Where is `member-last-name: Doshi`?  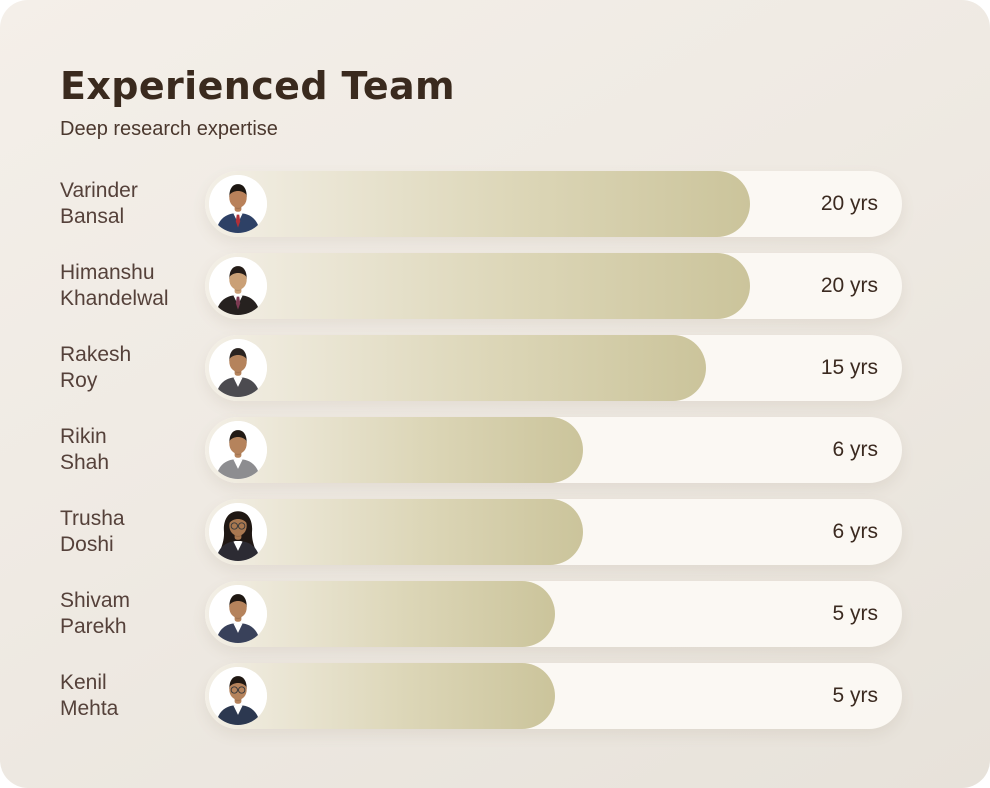 member-last-name: Doshi is located at coordinates (87, 544).